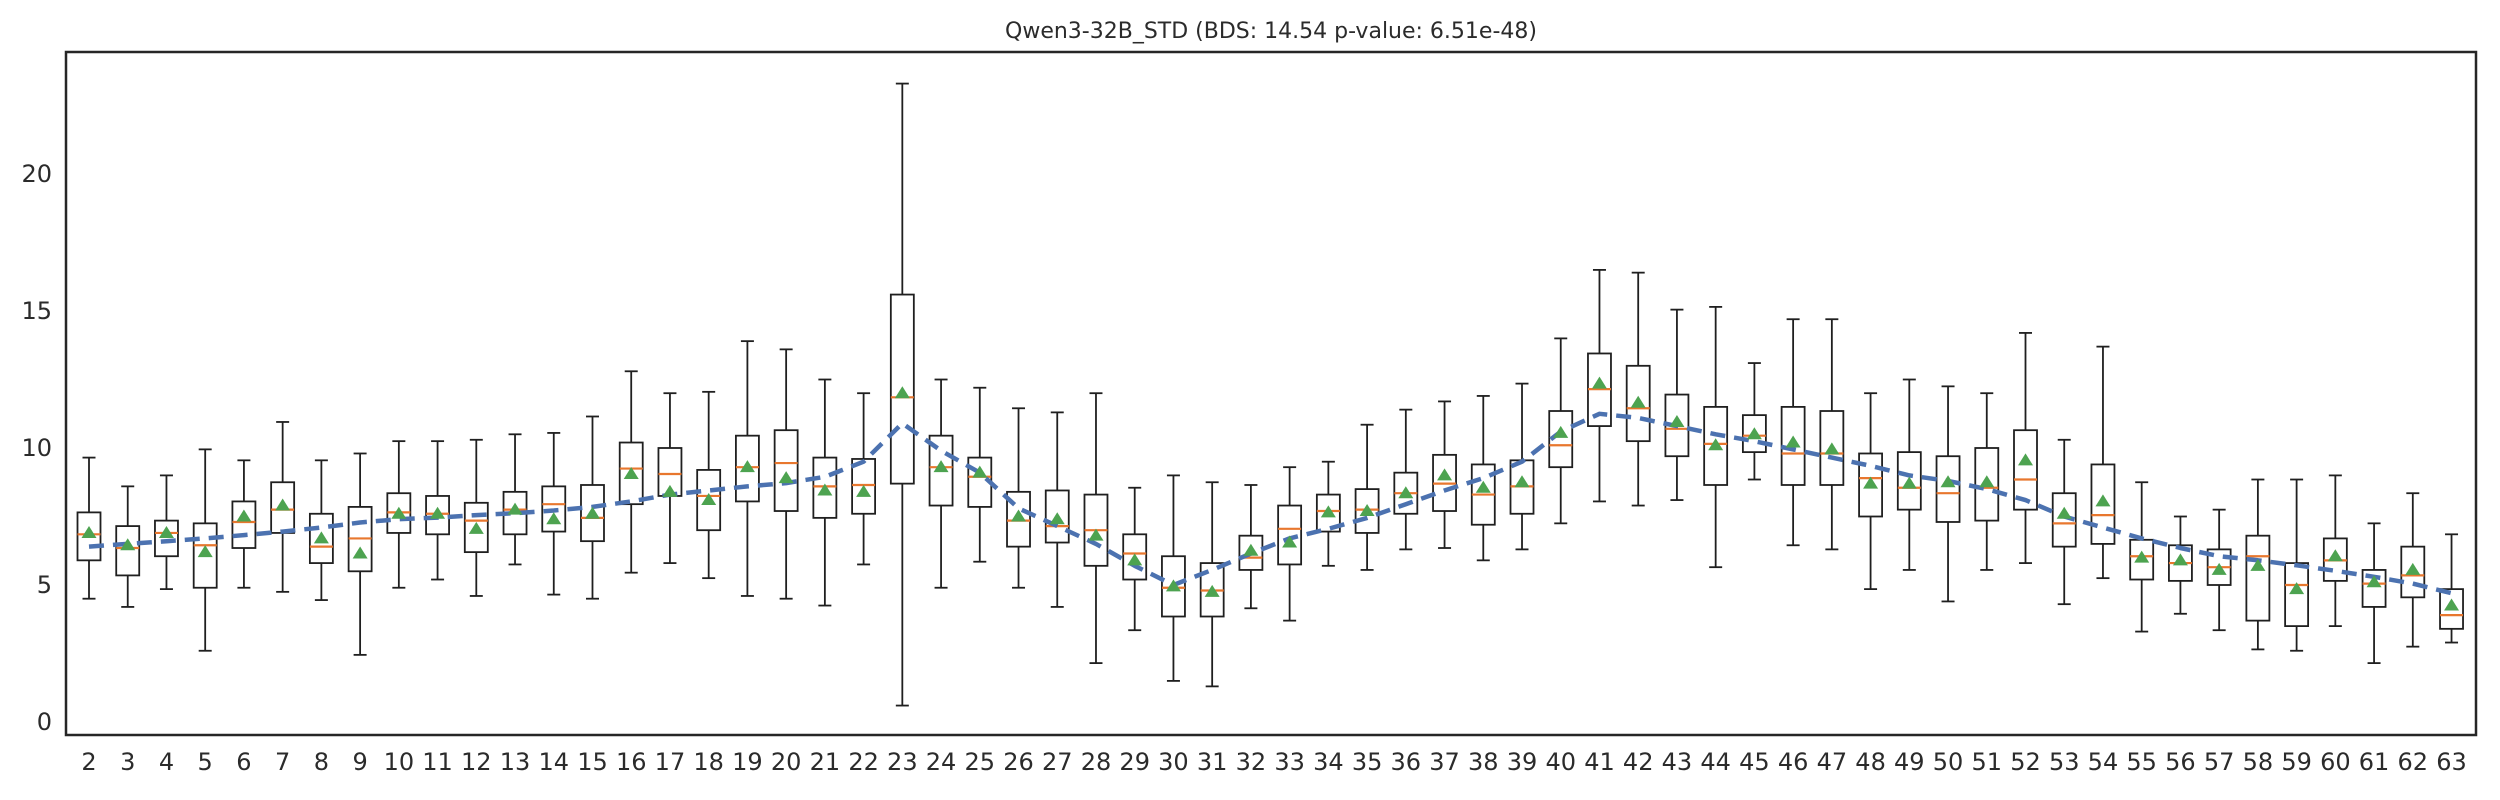 This screenshot has width=2500, height=800. Describe the element at coordinates (36, 311) in the screenshot. I see `y-tick-label: 15` at that location.